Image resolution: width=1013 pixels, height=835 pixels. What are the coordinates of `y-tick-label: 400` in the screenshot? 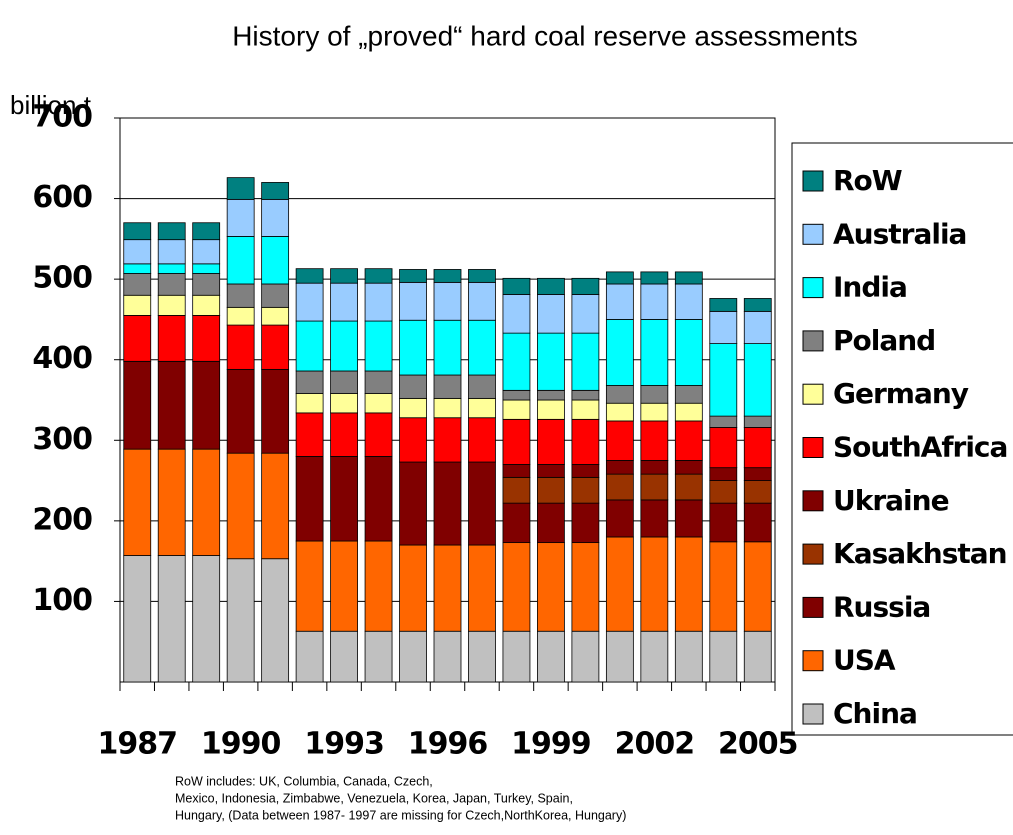 It's located at (62, 358).